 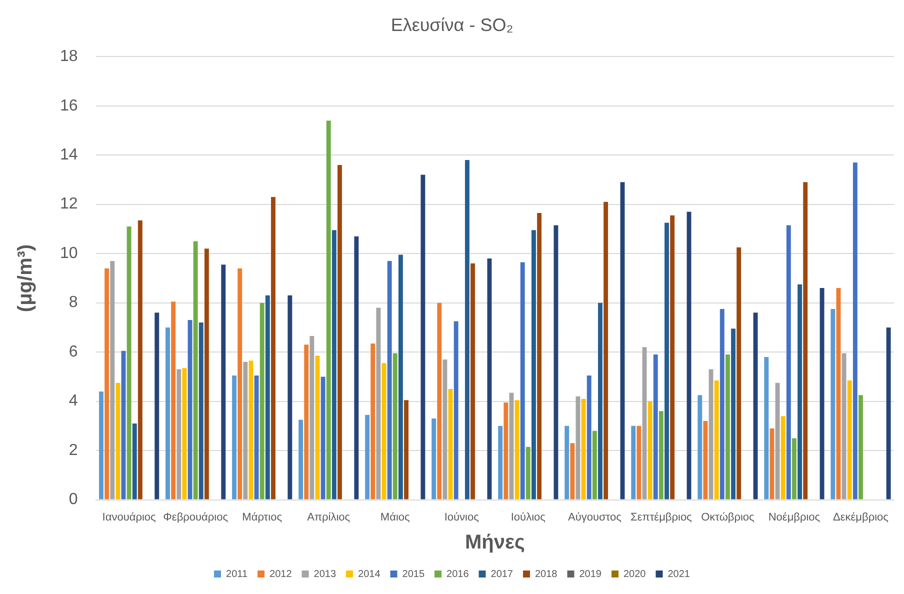 What do you see at coordinates (73, 303) in the screenshot?
I see `y-tick-label: 8` at bounding box center [73, 303].